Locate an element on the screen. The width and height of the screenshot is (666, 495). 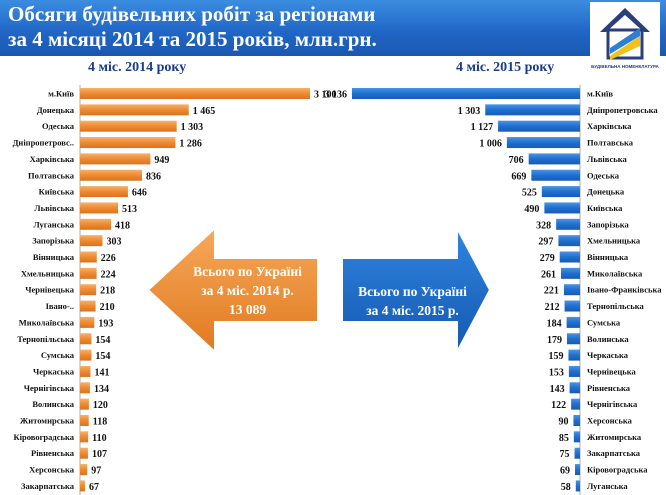
summary-2015-line1: Всього по Україні is located at coordinates (412, 291).